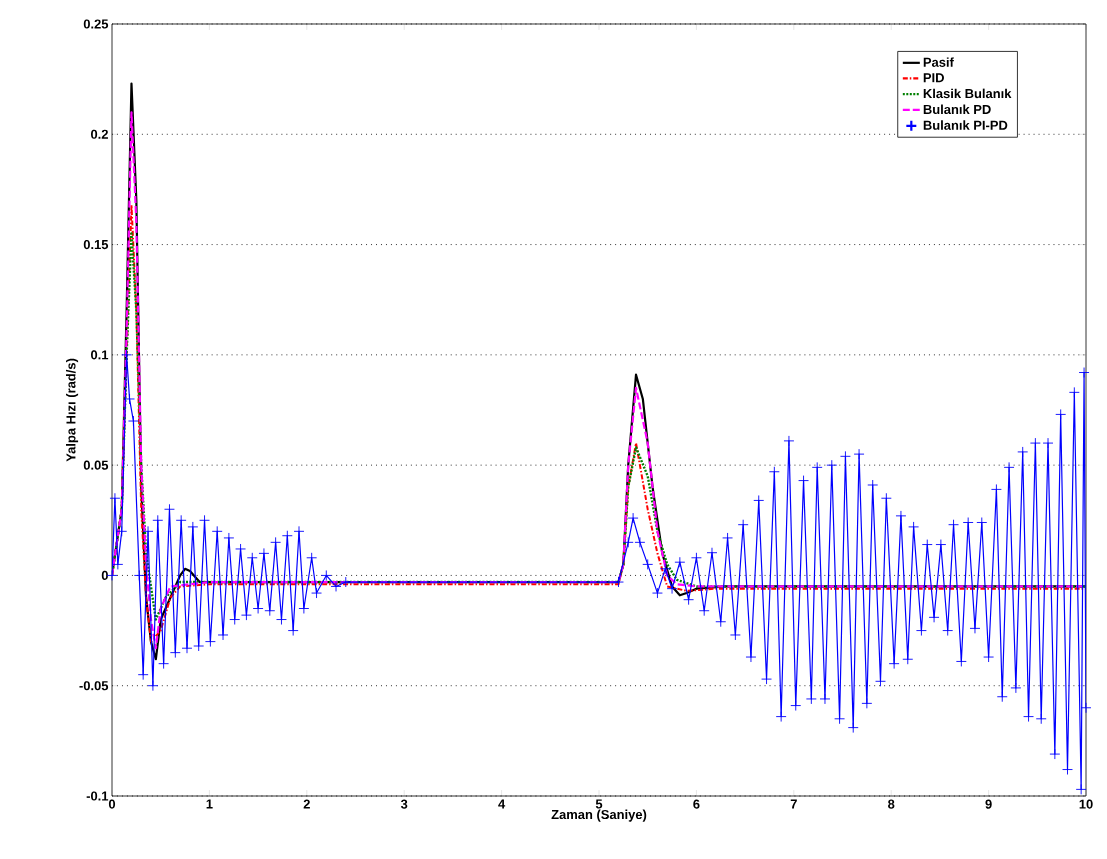 Image resolution: width=1107 pixels, height=859 pixels. What do you see at coordinates (599, 815) in the screenshot?
I see `x-axis-title: Zaman (Saniye)` at bounding box center [599, 815].